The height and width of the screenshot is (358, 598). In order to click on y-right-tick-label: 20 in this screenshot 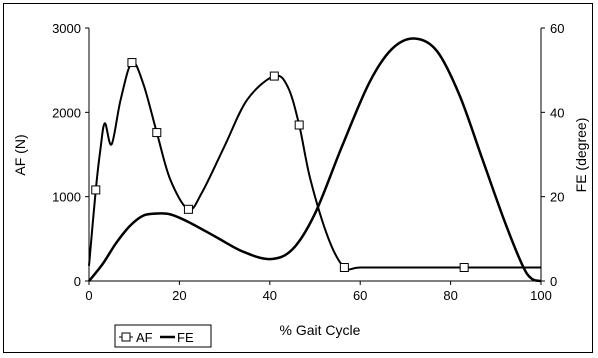, I will do `click(557, 197)`.